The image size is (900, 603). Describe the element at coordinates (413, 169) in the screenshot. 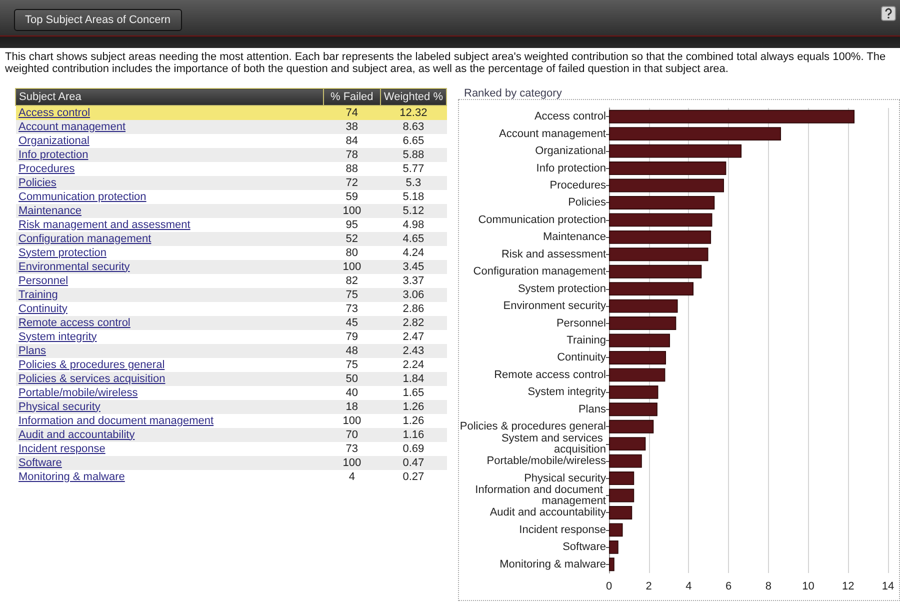

I see `data-label: 5.77` at that location.